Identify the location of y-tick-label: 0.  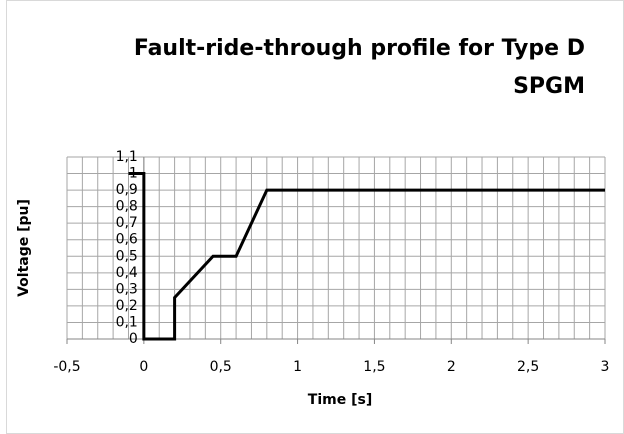
(133, 339).